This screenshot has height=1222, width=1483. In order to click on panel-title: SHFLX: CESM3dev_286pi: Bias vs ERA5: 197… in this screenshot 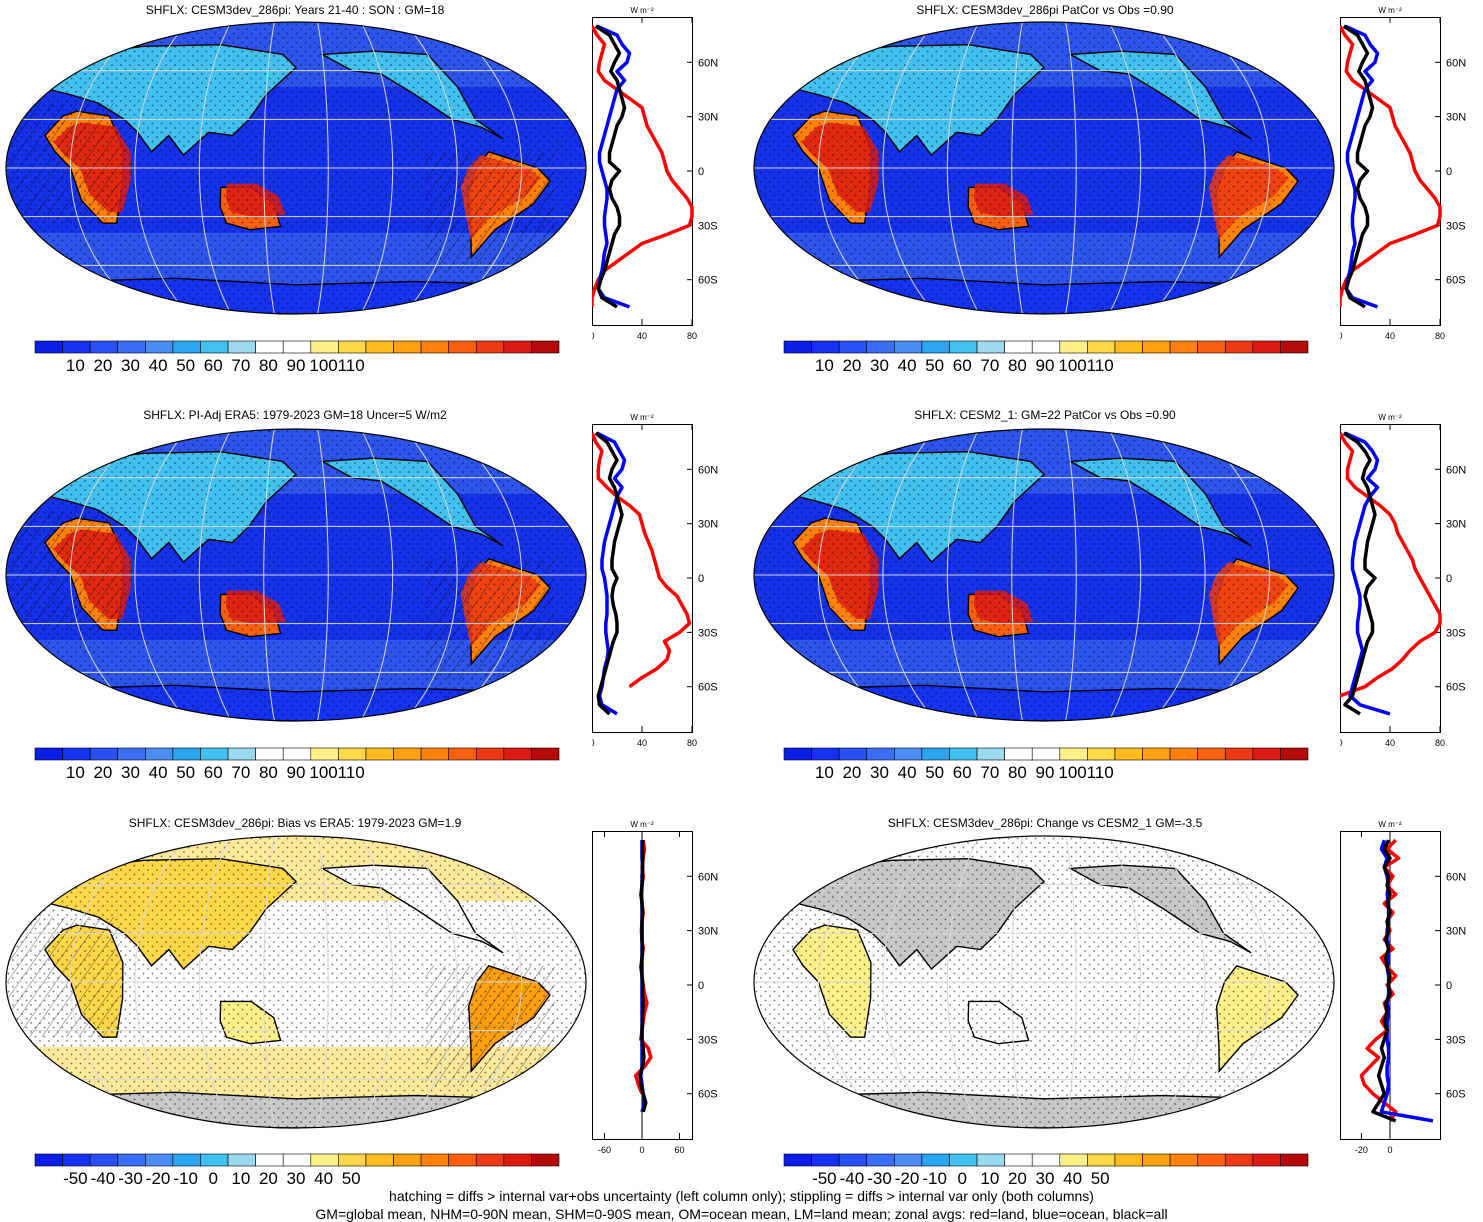, I will do `click(295, 823)`.